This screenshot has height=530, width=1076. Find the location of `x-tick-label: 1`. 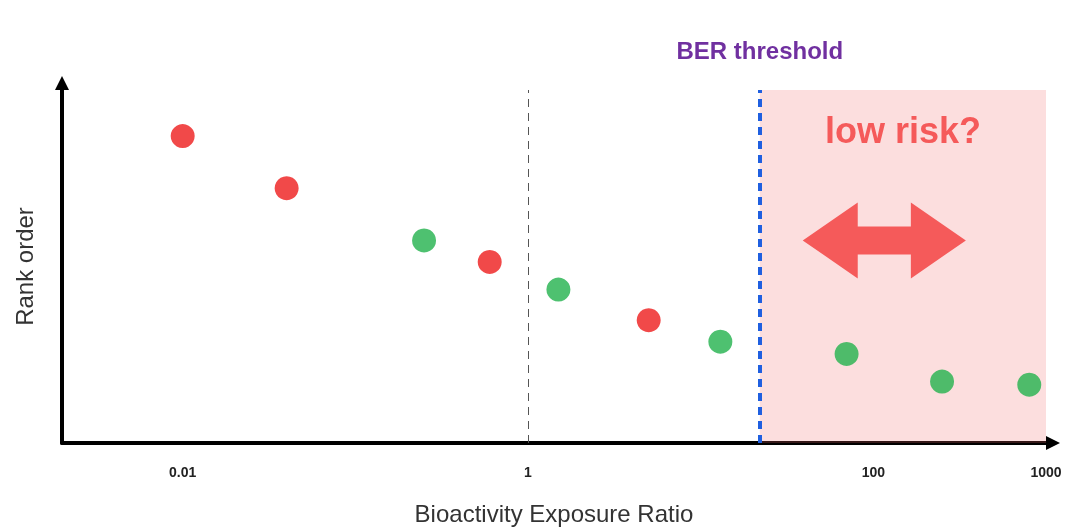

x-tick-label: 1 is located at coordinates (528, 472).